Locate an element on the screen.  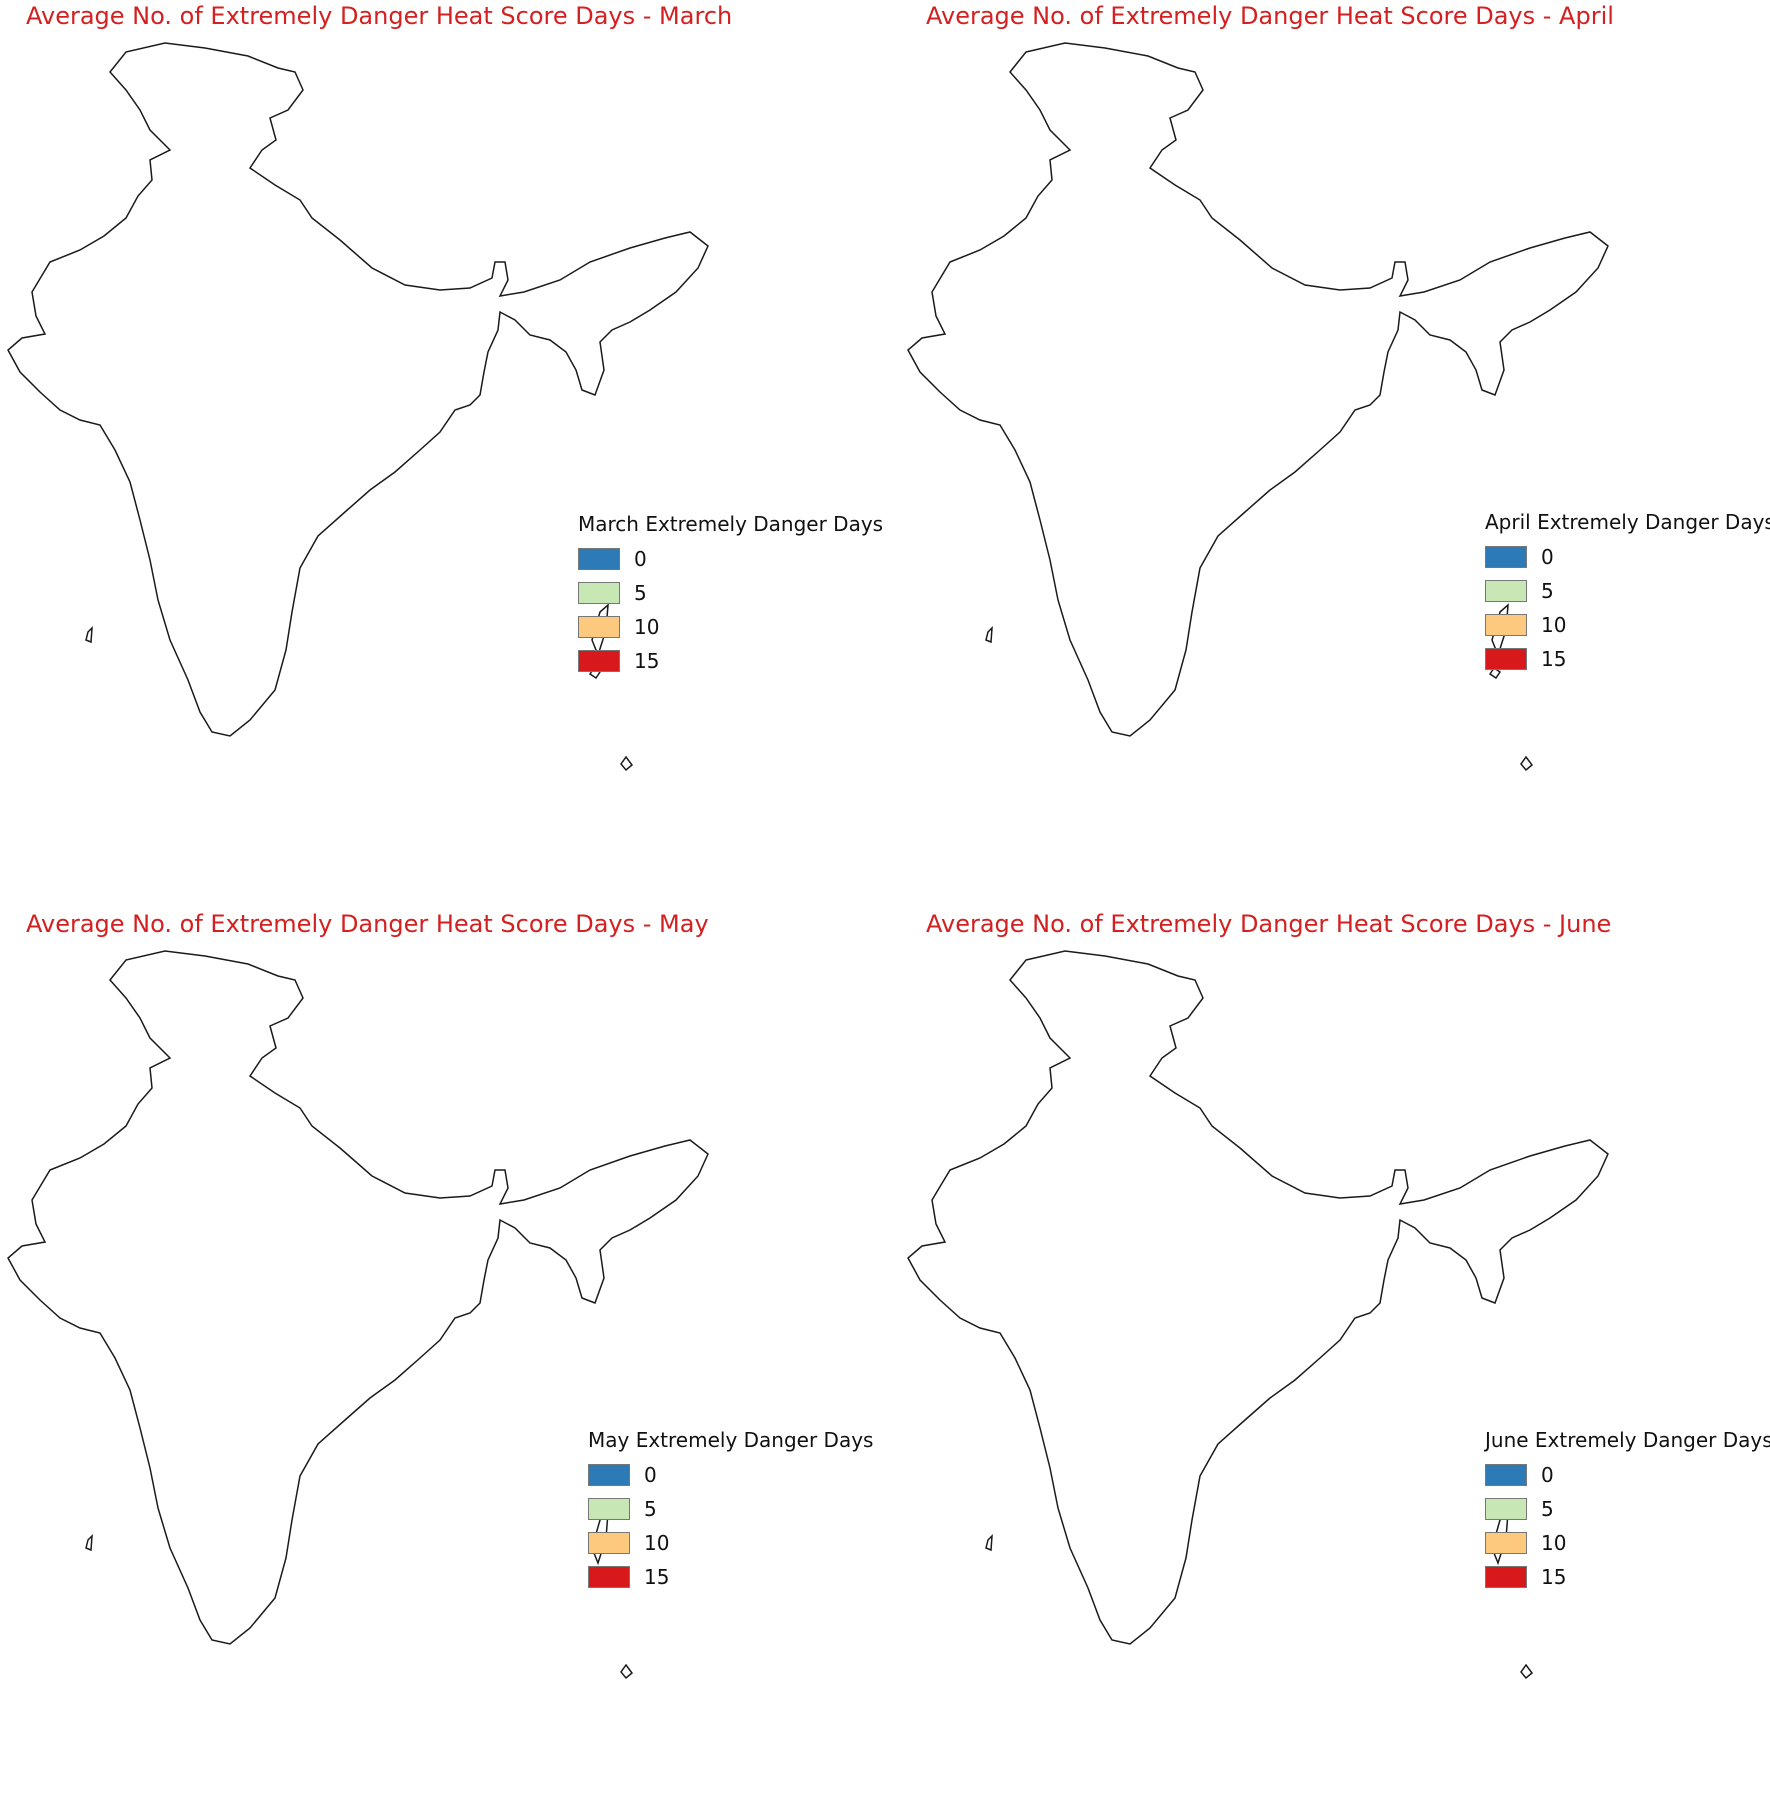
hotspot-gujarat is located at coordinates (1015, 1136).